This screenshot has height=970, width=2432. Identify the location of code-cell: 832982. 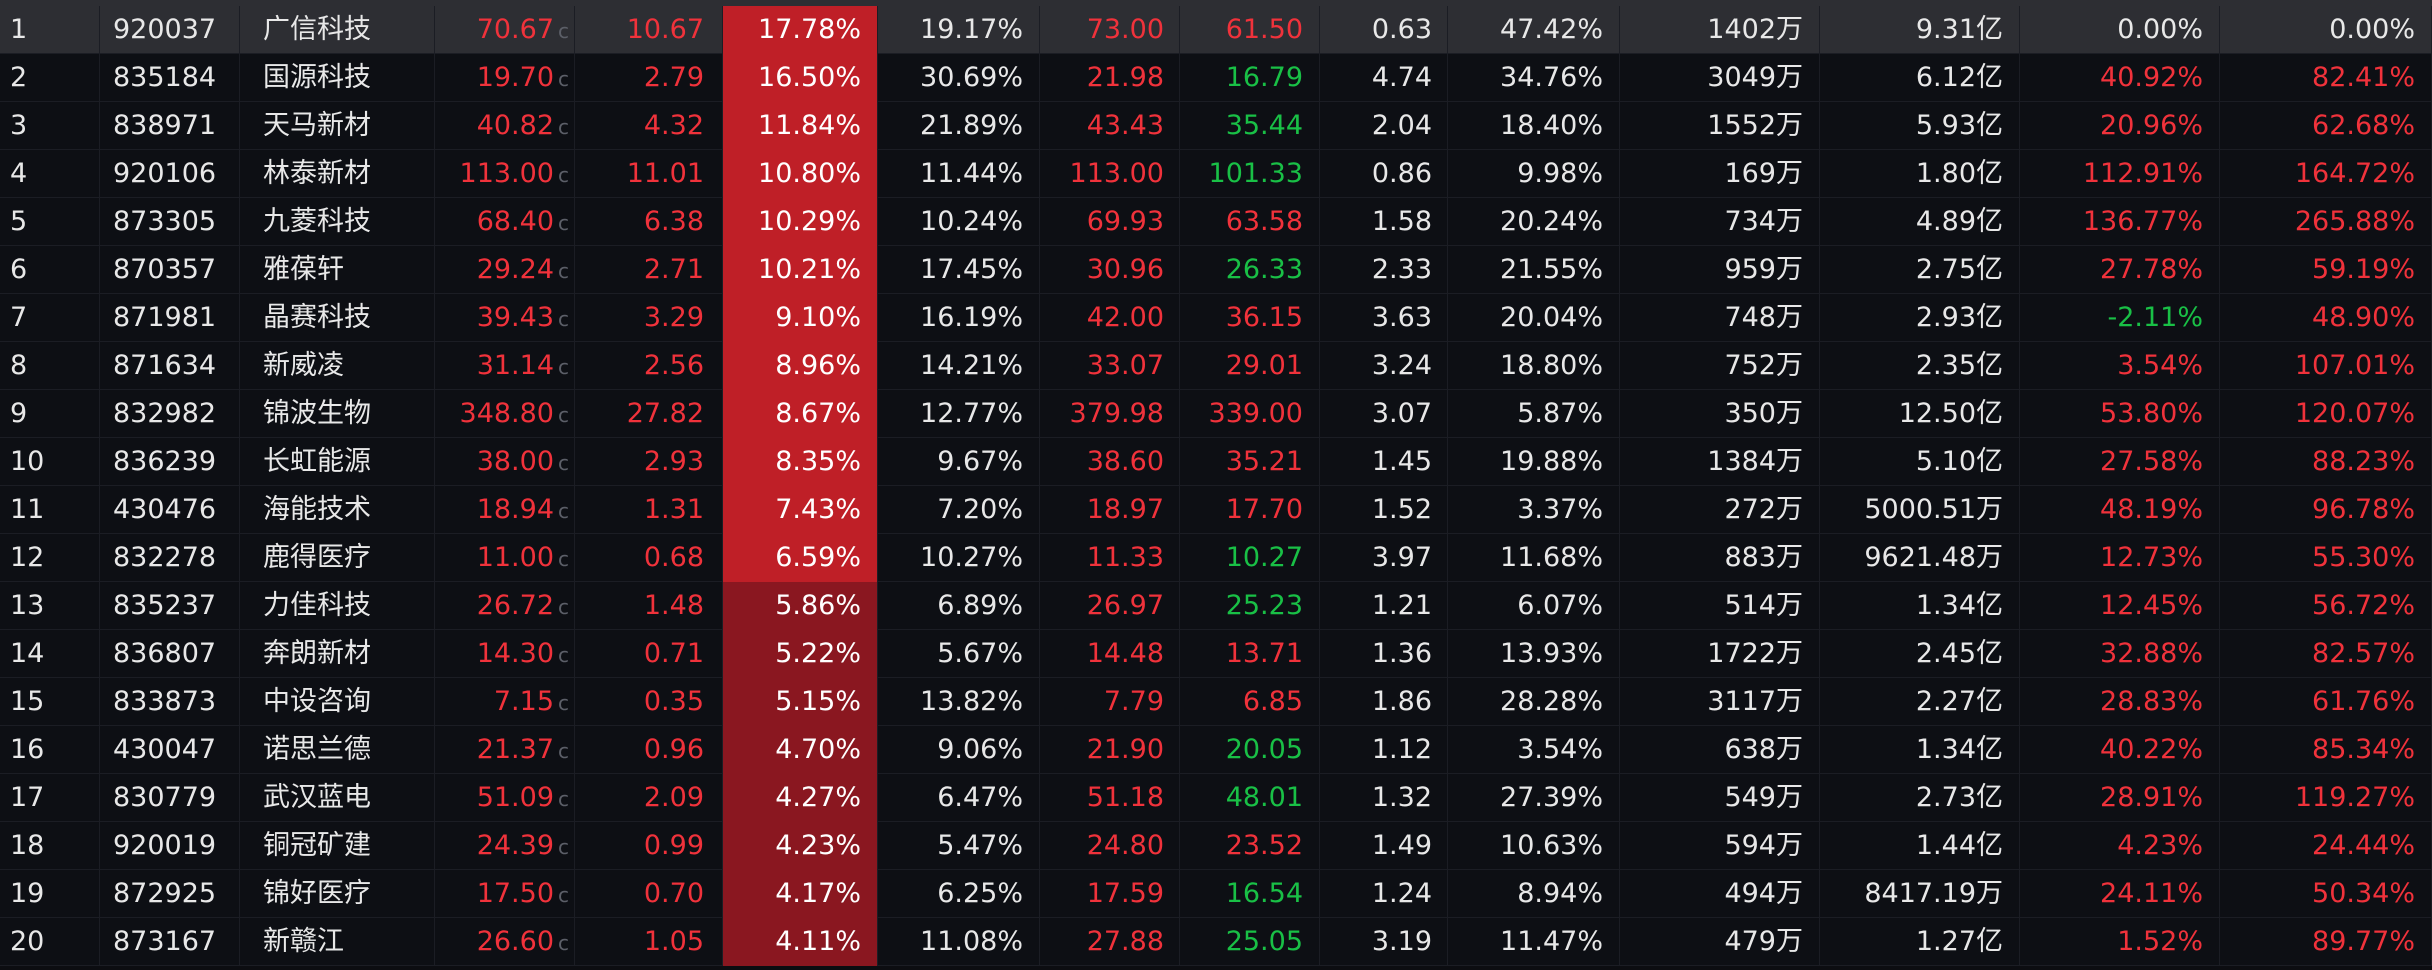
(170, 414).